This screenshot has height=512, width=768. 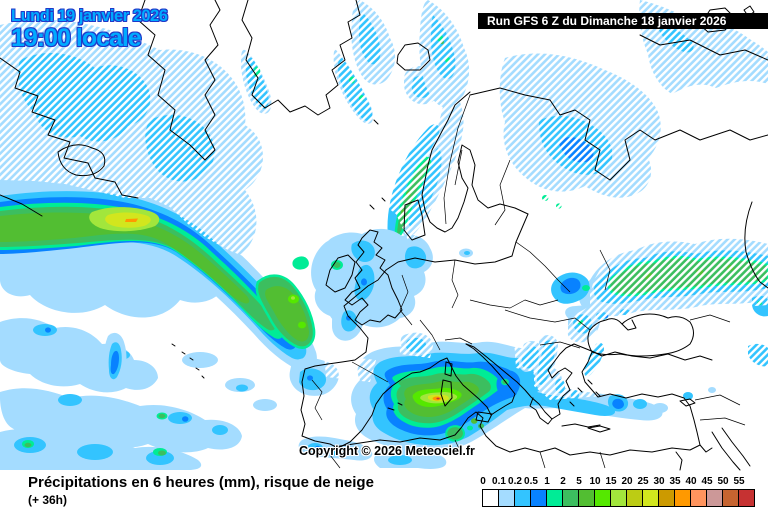 What do you see at coordinates (728, 491) in the screenshot?
I see `legend-step-50: 50` at bounding box center [728, 491].